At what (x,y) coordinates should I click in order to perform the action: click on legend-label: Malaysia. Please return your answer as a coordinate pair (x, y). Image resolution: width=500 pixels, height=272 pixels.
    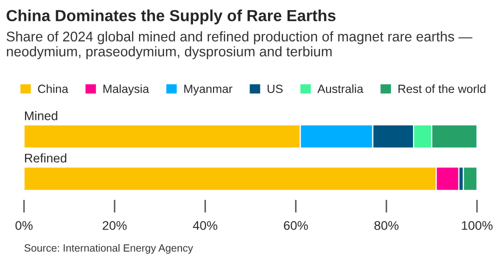
    Looking at the image, I should click on (126, 90).